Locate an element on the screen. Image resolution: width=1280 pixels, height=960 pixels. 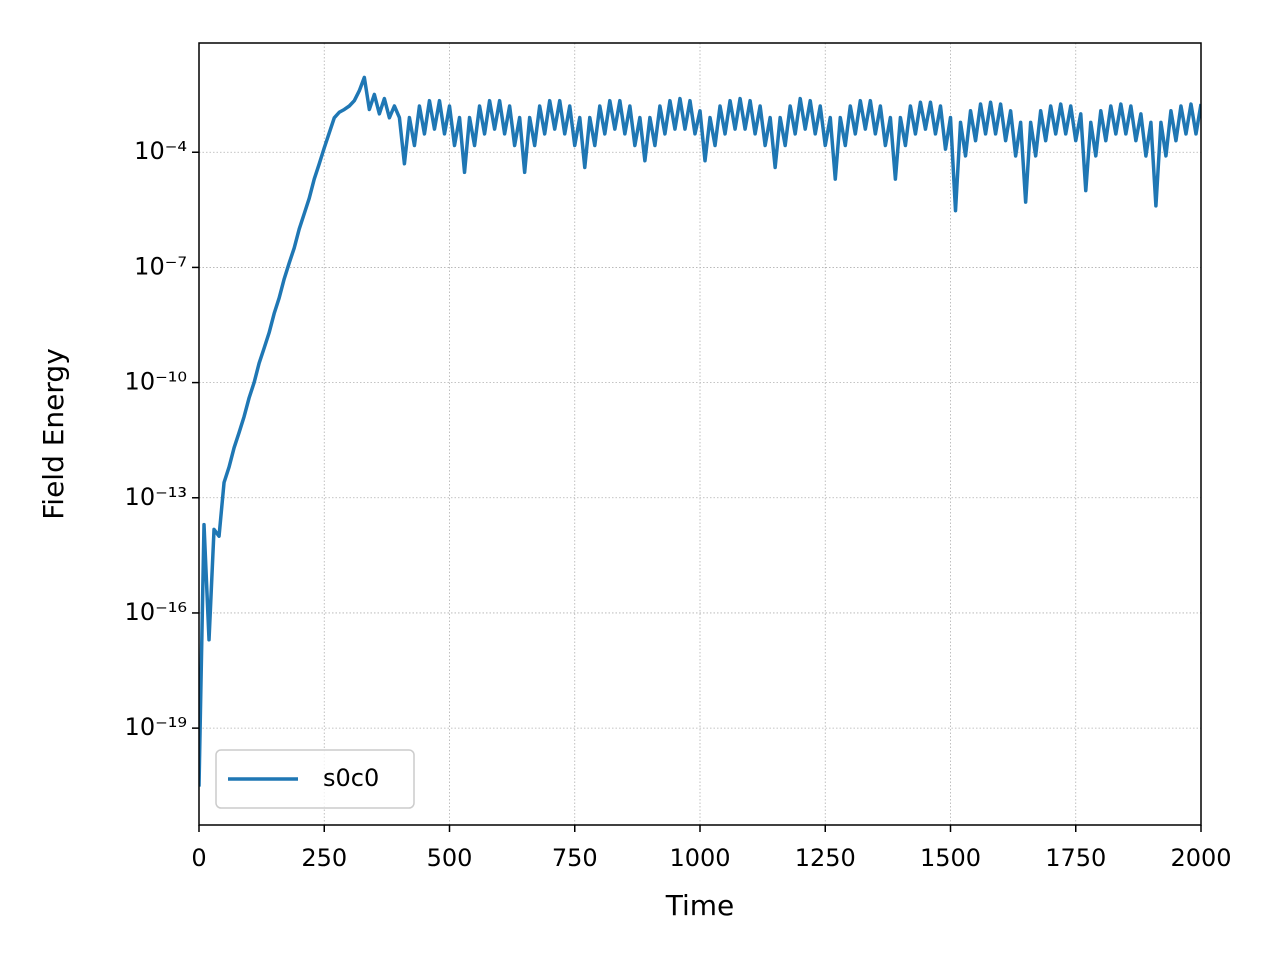
y-axis-label: Field Energy is located at coordinates (53, 434).